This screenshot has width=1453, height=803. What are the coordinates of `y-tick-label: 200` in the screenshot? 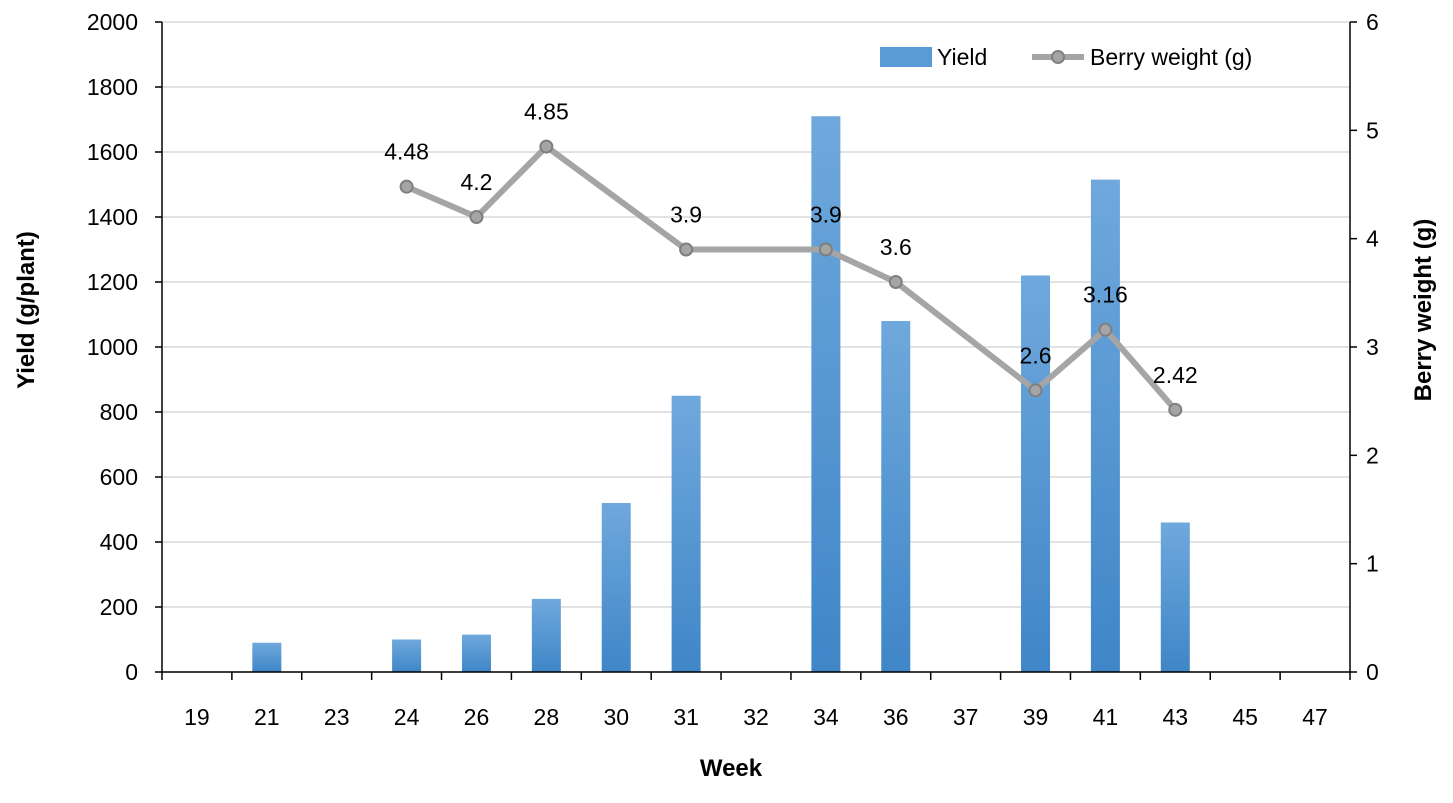 It's located at (119, 607).